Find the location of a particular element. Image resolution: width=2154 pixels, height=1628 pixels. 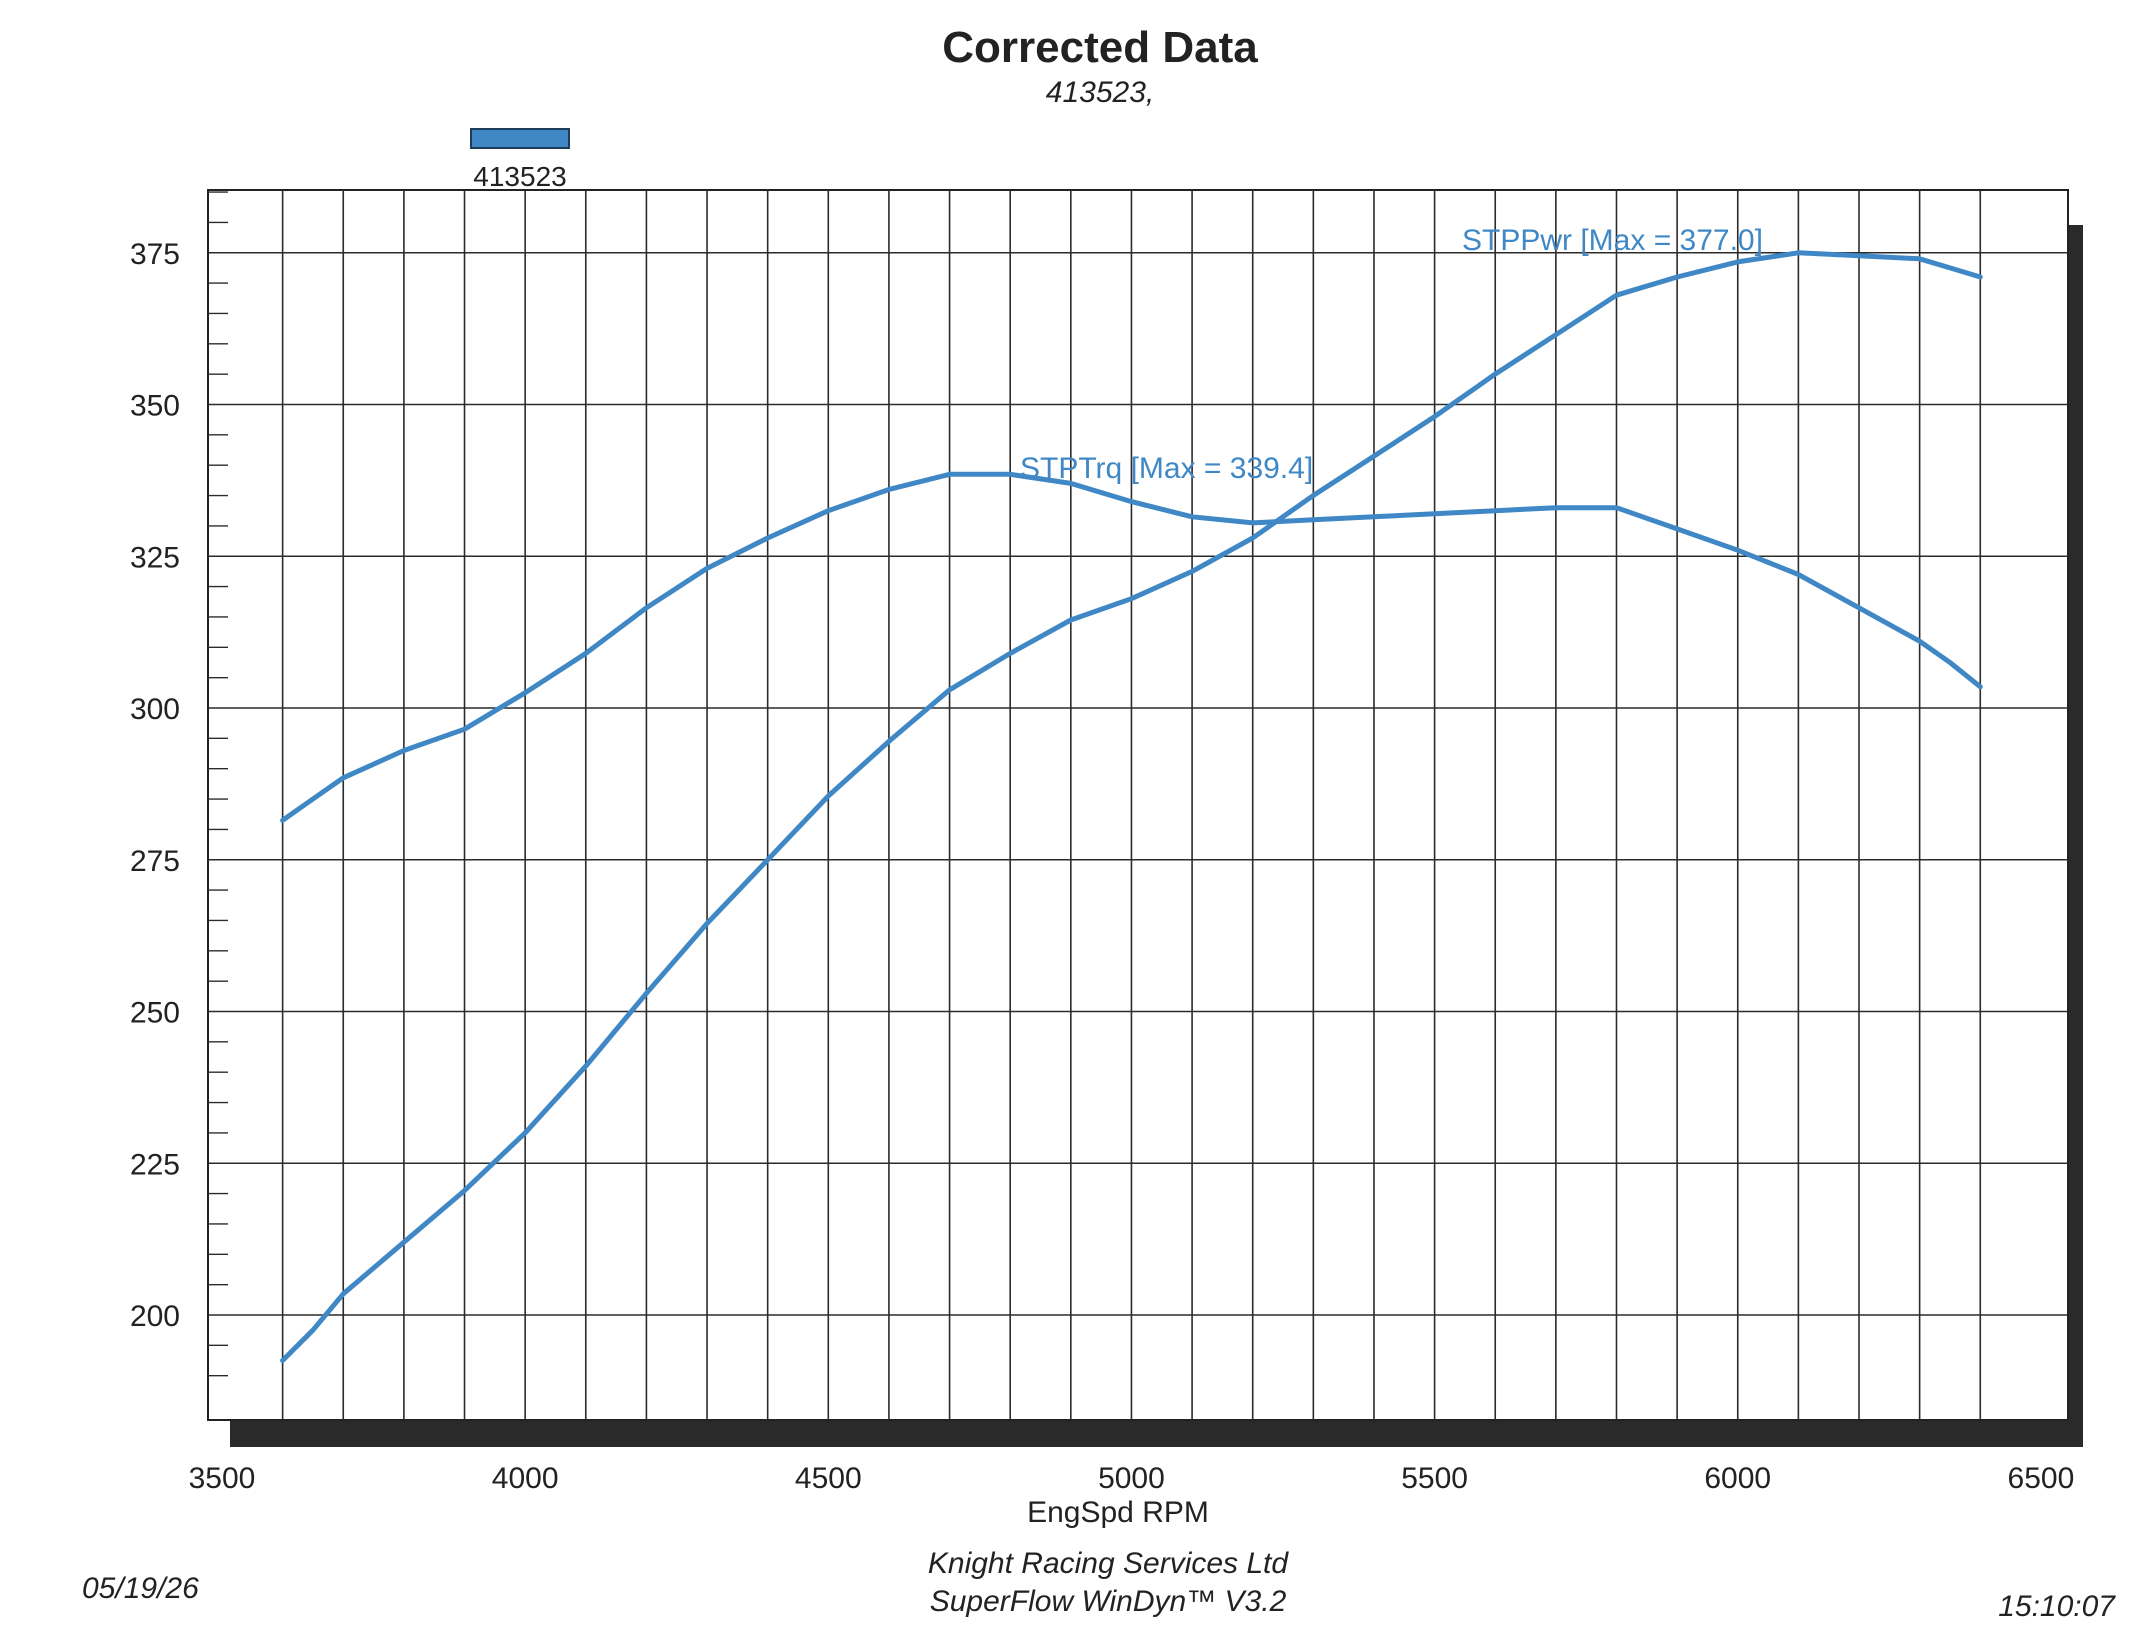

legend-swatch is located at coordinates (520, 138).